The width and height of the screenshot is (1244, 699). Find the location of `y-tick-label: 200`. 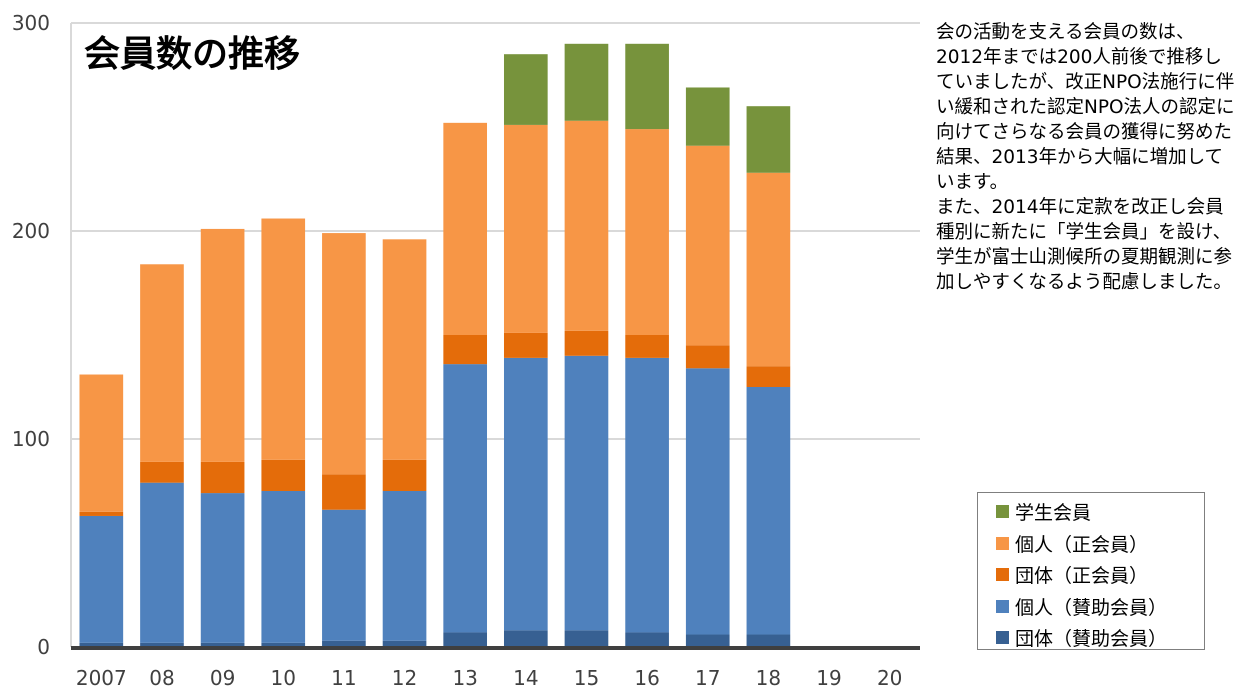

y-tick-label: 200 is located at coordinates (31, 231).